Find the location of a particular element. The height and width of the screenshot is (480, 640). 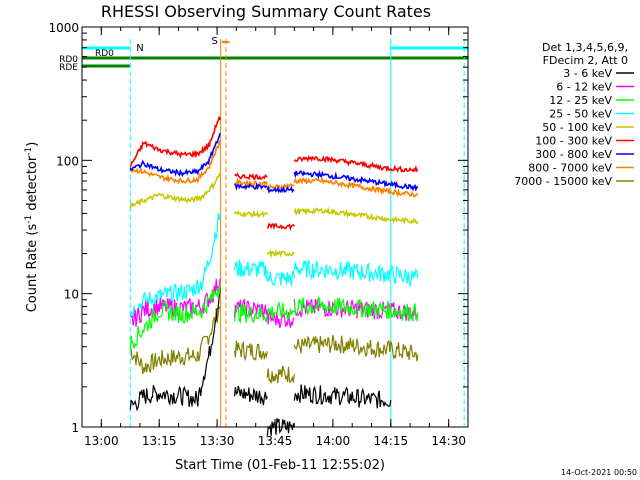

y-tick-label-3: 1000 is located at coordinates (63, 28).